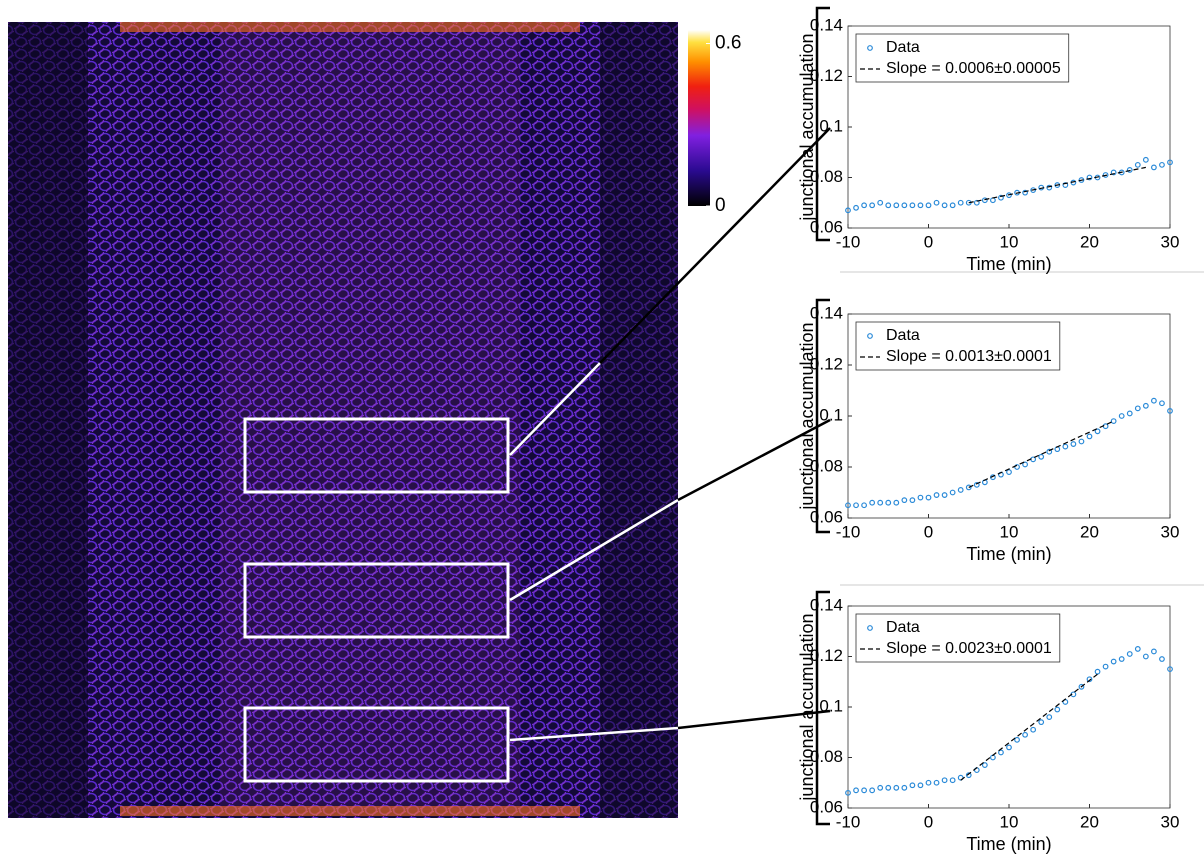 The image size is (1204, 868). I want to click on legend: Data Slope = 0.0013±0.0001, so click(958, 346).